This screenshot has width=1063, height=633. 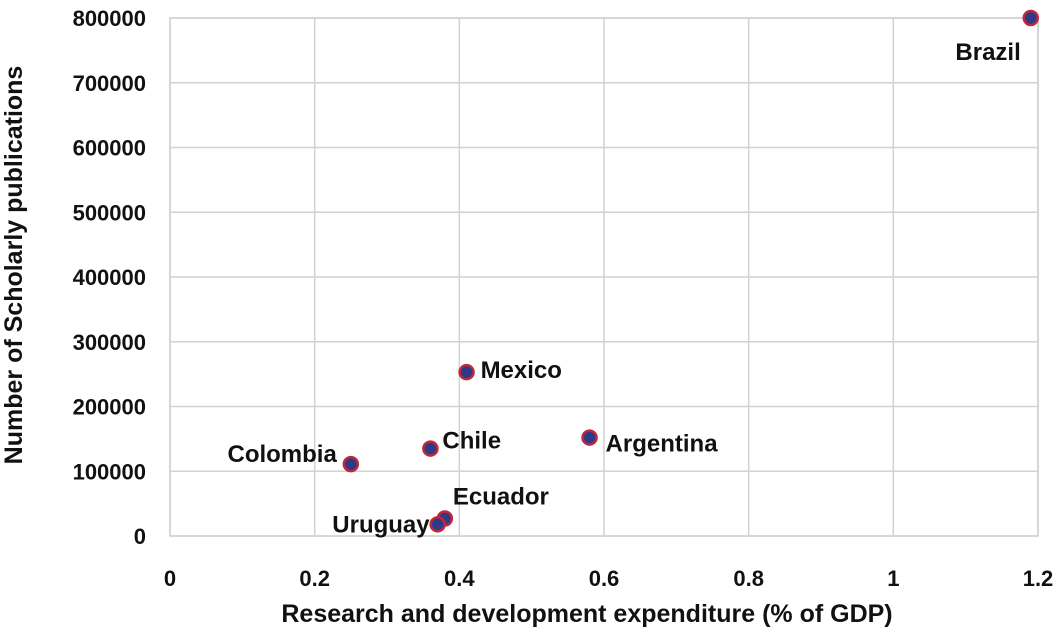 I want to click on point-label-argentina: Argentina, so click(x=662, y=444).